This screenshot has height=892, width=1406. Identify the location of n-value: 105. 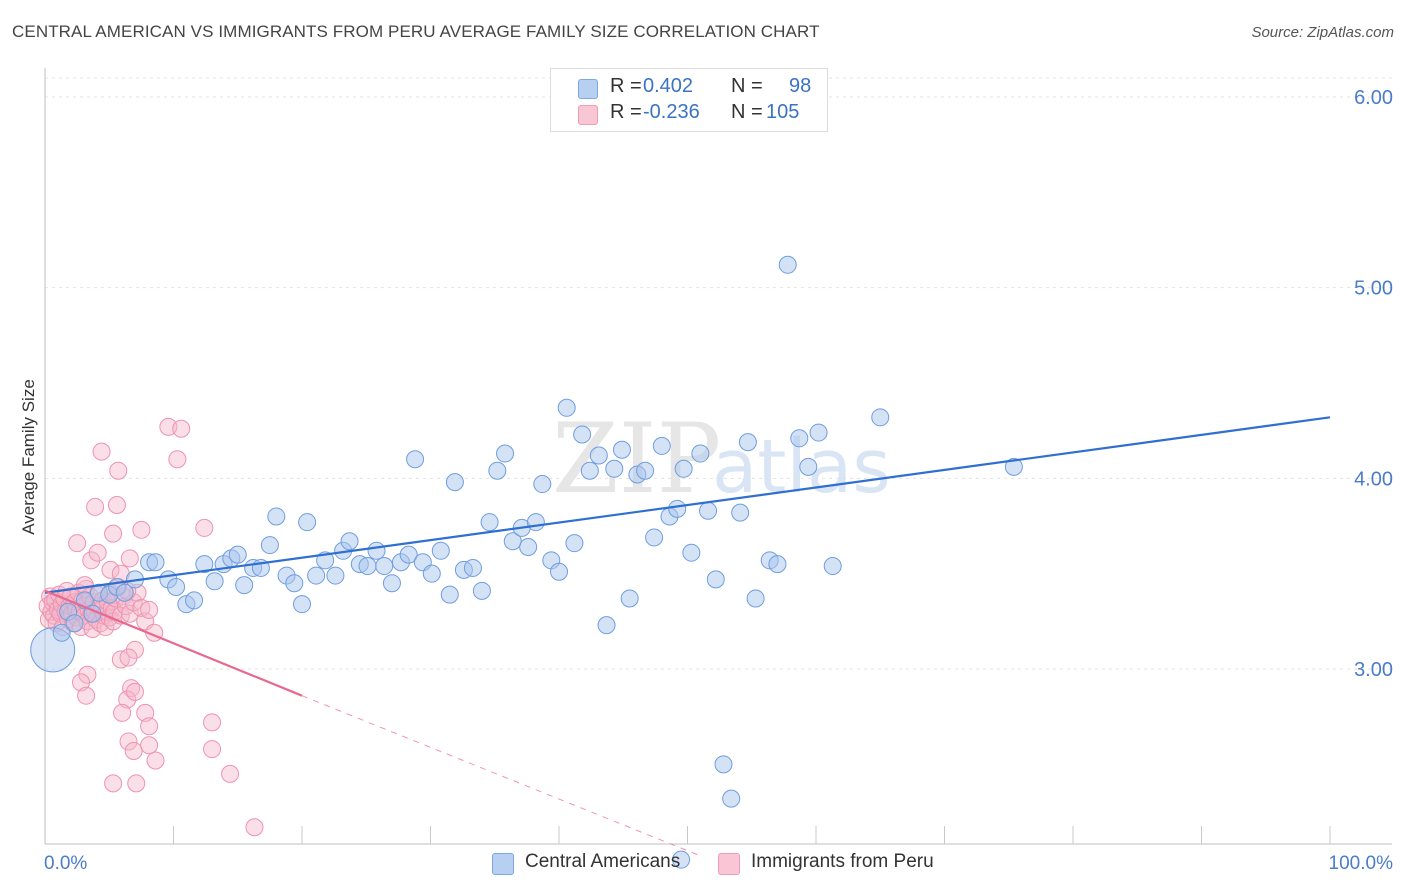
(783, 112).